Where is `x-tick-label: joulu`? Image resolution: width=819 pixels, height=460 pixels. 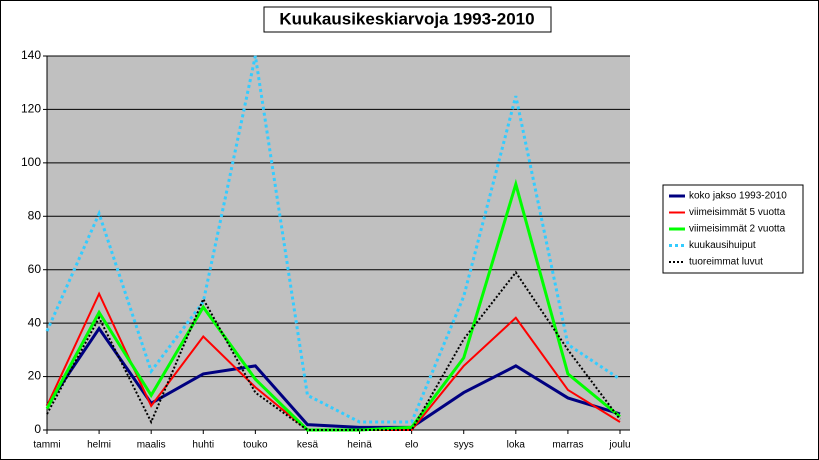
x-tick-label: joulu is located at coordinates (619, 445).